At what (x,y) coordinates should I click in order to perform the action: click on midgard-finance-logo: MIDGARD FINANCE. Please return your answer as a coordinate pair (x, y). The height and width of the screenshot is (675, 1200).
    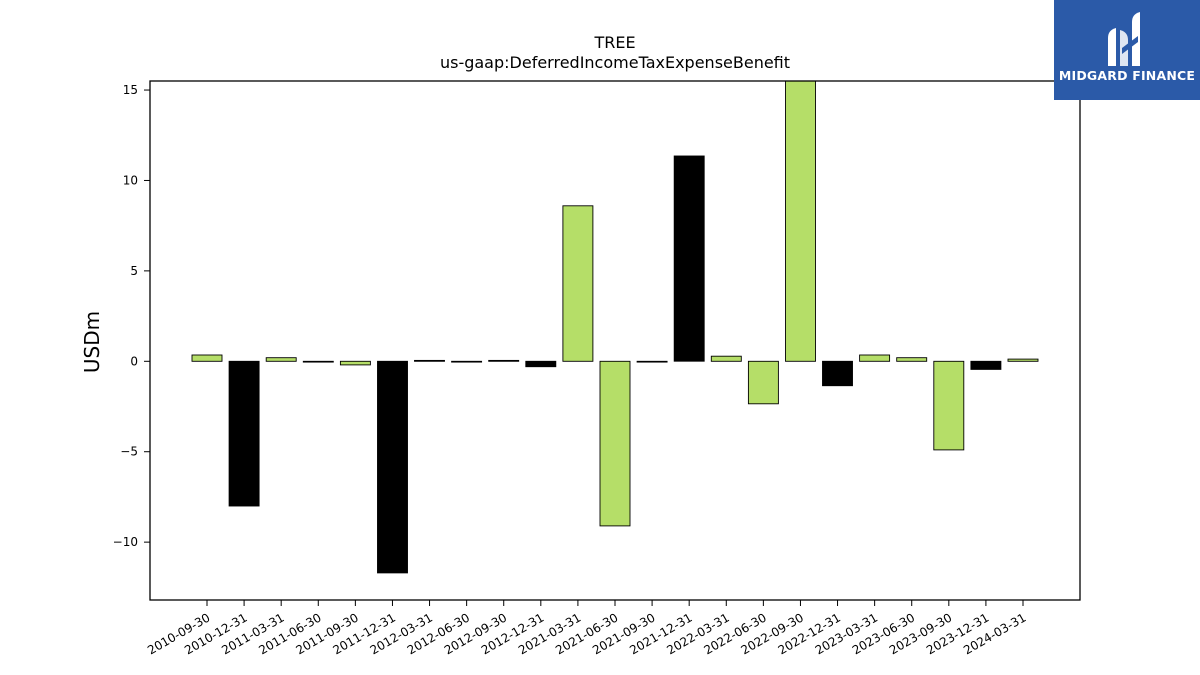
    Looking at the image, I should click on (1127, 50).